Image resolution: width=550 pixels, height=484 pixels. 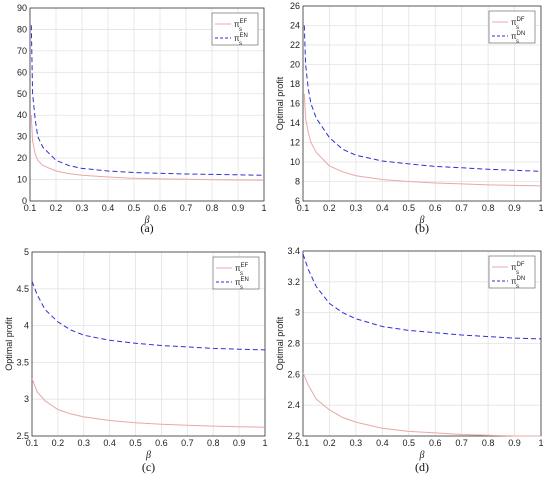 I want to click on panel-caption: (c), so click(x=148, y=467).